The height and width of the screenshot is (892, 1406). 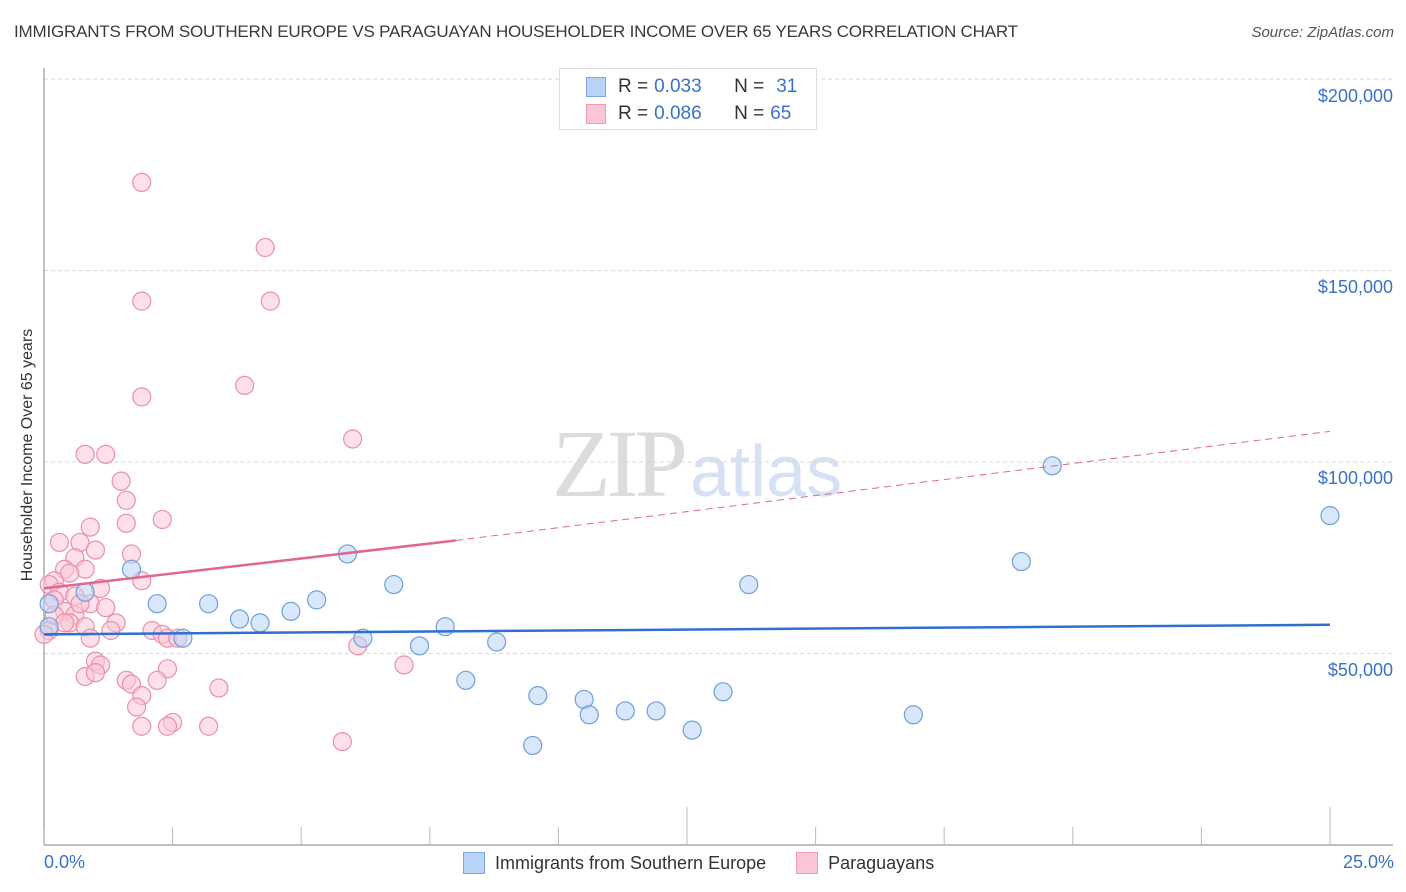 I want to click on y-tick-150k: $150,000, so click(x=1355, y=287).